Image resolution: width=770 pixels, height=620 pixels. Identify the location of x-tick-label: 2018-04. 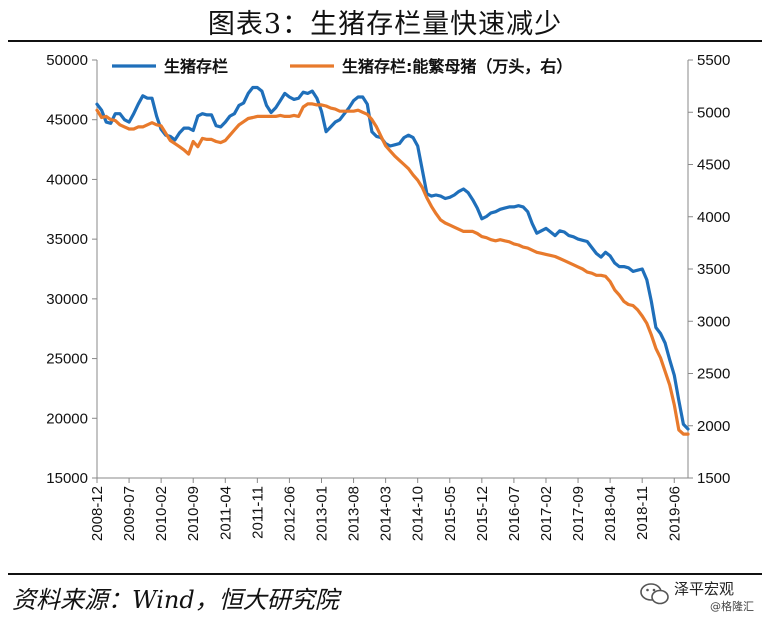
(610, 513).